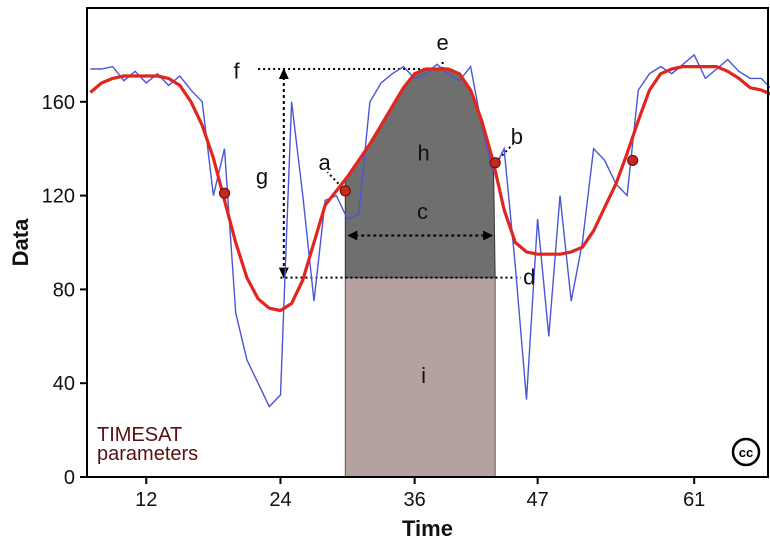 The image size is (770, 542). I want to click on length-arrow-head-right, so click(488, 235).